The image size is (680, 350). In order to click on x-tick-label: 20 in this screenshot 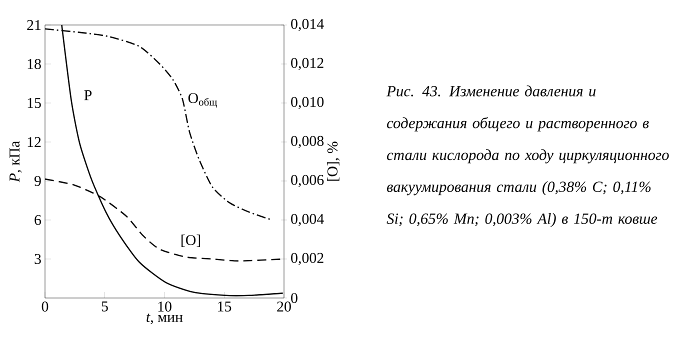, I will do `click(284, 307)`.